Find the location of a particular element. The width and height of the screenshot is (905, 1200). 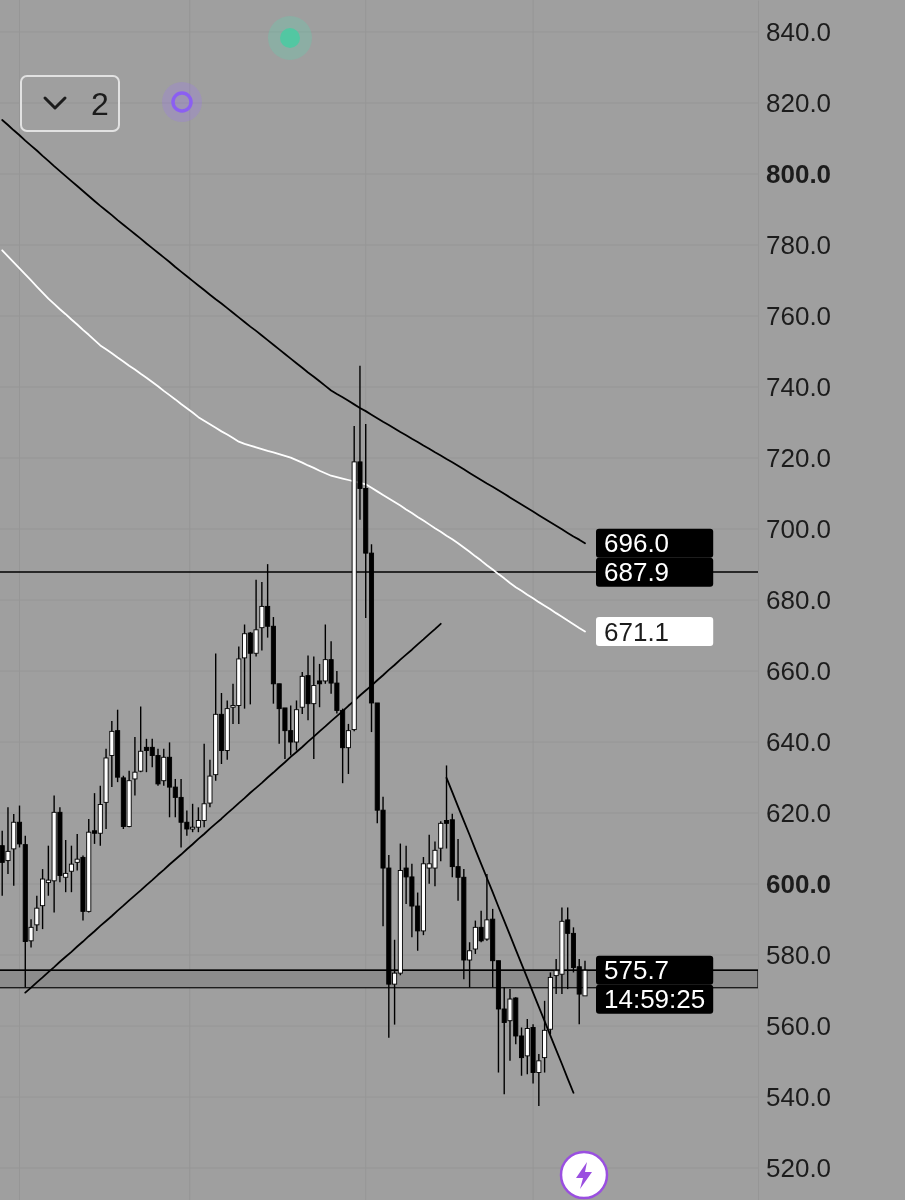

y-tick-label: 600.0 is located at coordinates (799, 883).